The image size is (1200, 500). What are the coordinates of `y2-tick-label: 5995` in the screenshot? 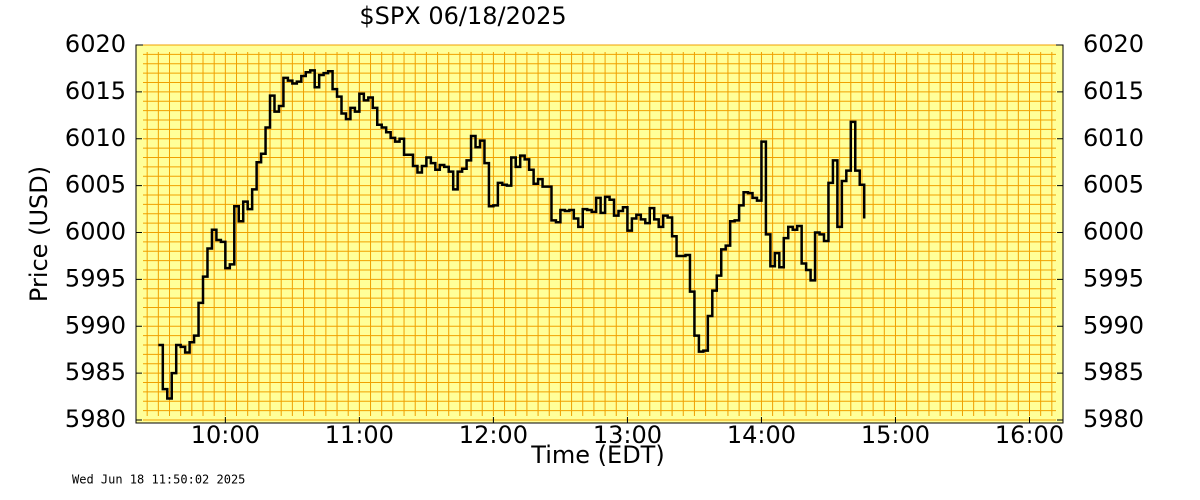 It's located at (1113, 278).